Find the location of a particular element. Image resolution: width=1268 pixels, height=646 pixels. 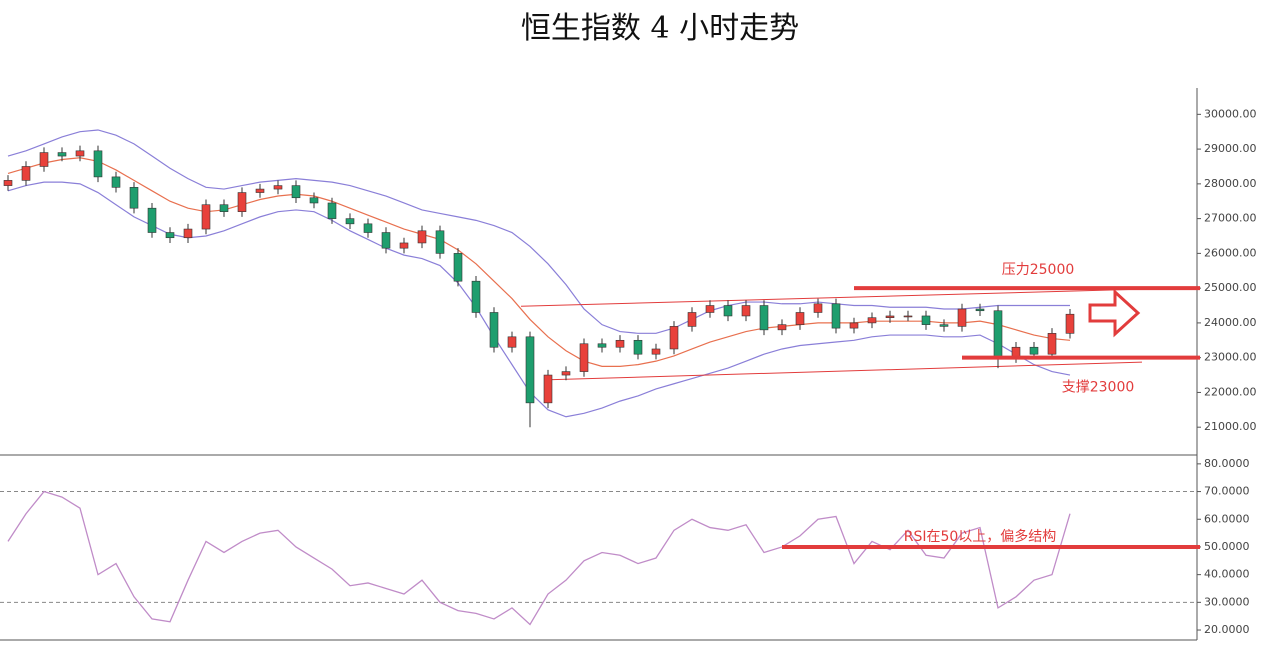

y-tick-label: 27000.00 is located at coordinates (1230, 218).